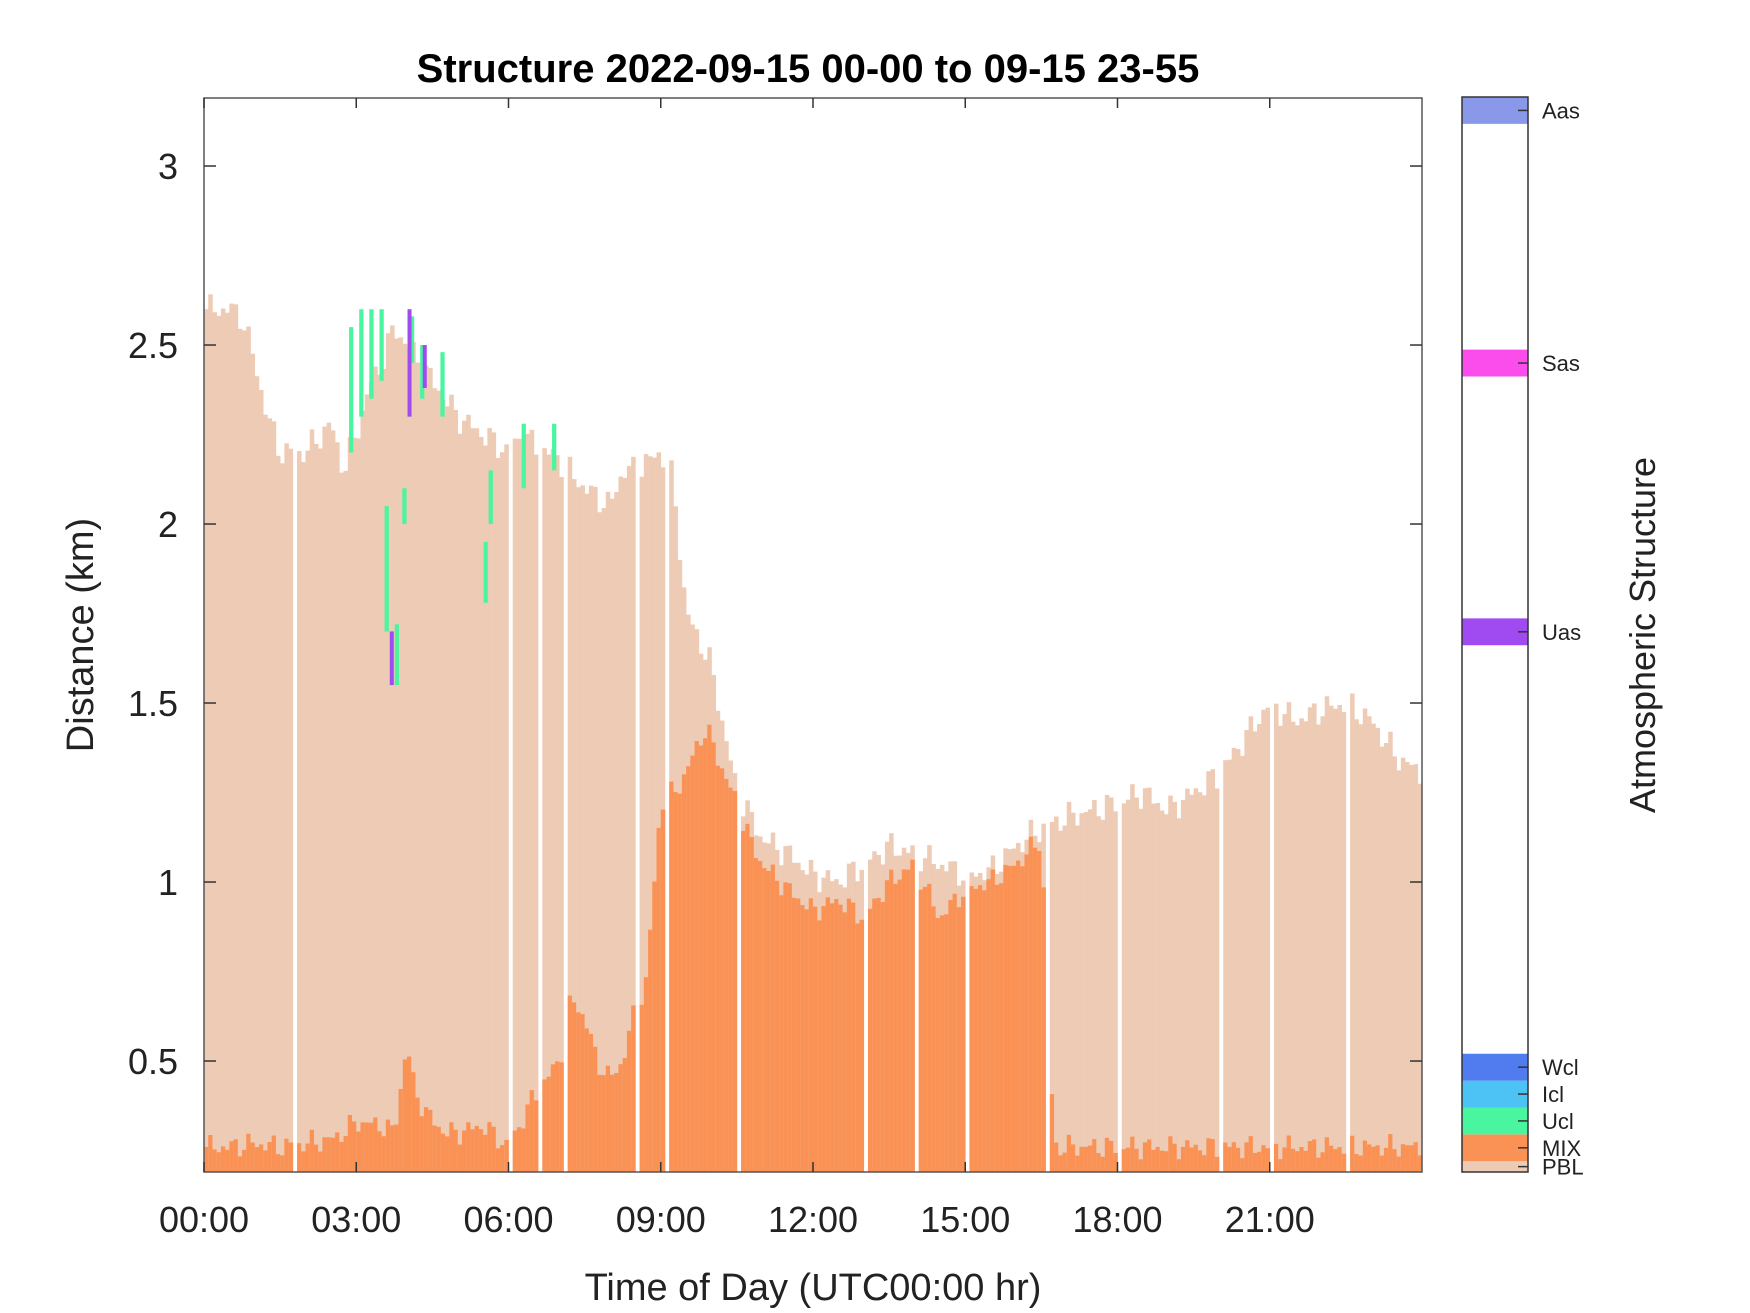 Image resolution: width=1750 pixels, height=1313 pixels. Describe the element at coordinates (168, 166) in the screenshot. I see `y-tick-label: 3` at that location.